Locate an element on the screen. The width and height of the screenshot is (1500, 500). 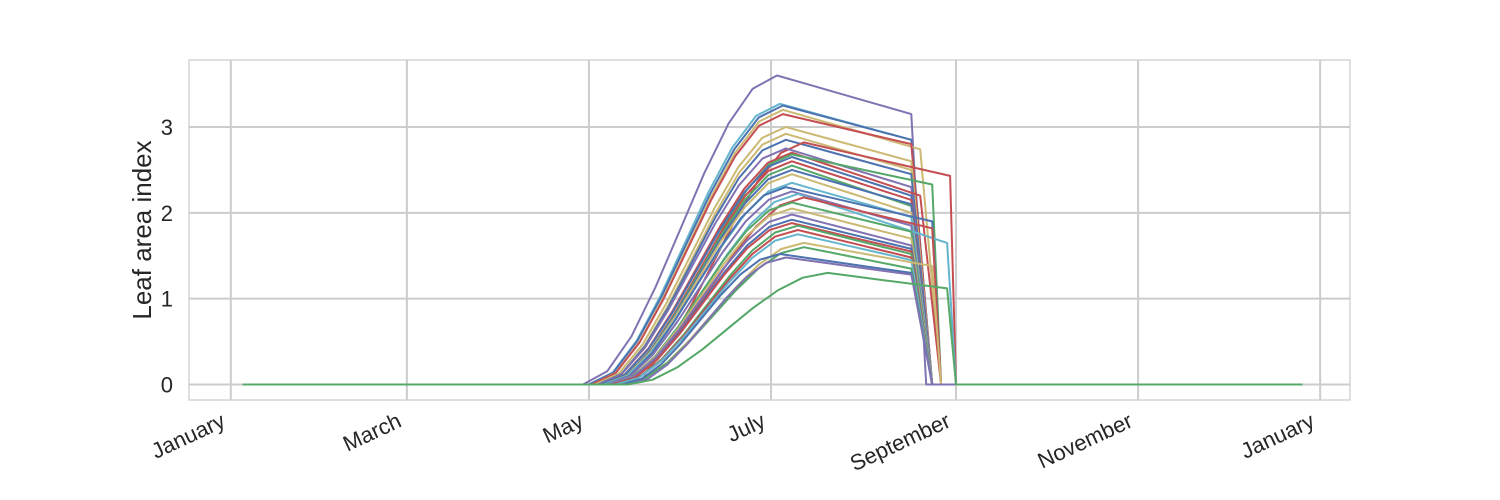
y-tick-label: 3 is located at coordinates (167, 127).